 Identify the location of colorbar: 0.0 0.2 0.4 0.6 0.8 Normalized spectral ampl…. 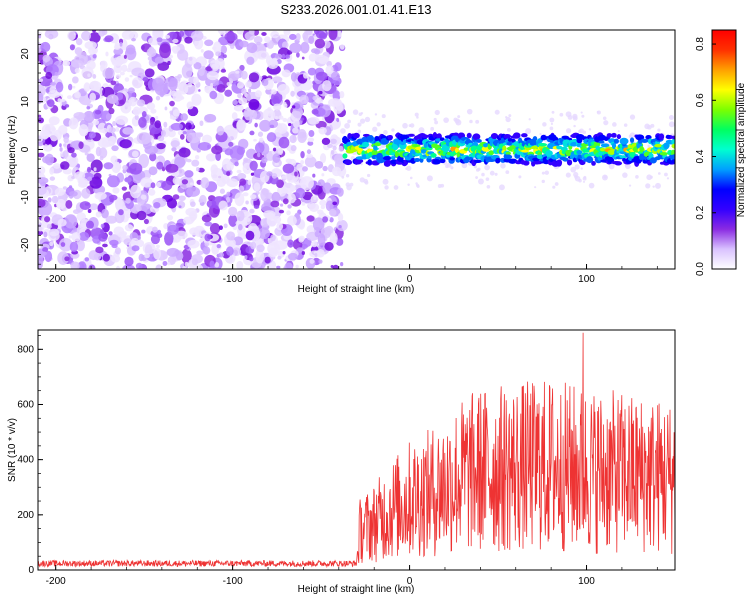
(721, 152).